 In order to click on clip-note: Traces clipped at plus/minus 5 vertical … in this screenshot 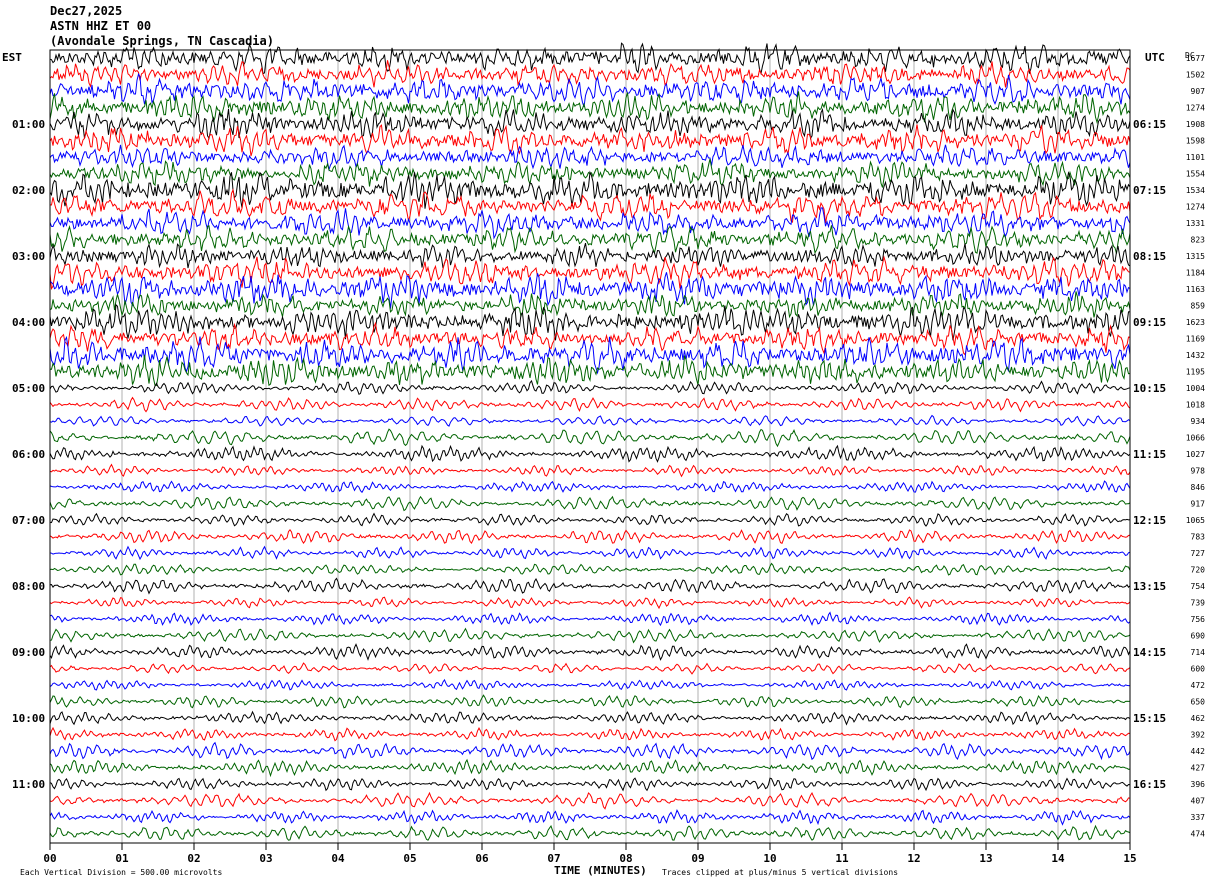, I will do `click(780, 872)`.